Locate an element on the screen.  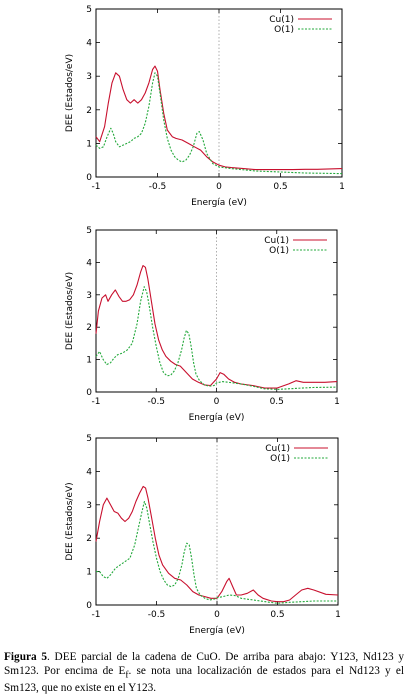
panel2-x-tick-label: 1 is located at coordinates (337, 402).